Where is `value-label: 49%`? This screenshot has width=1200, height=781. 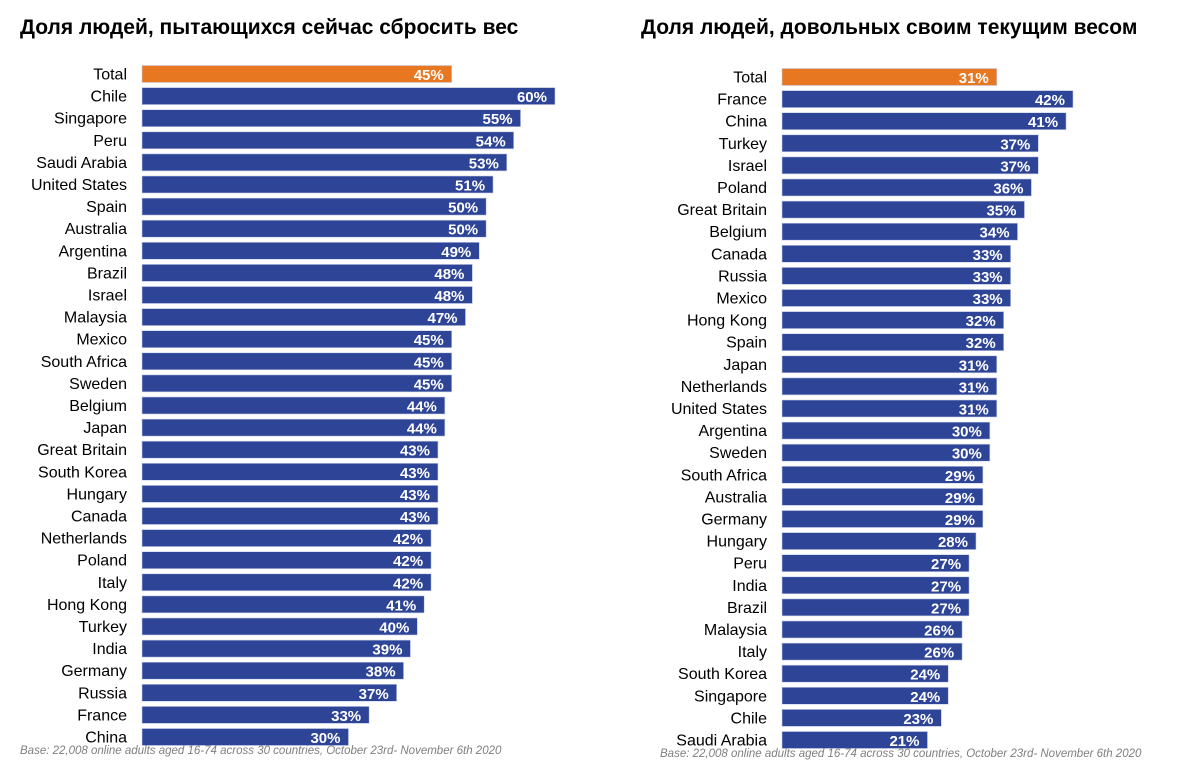
value-label: 49% is located at coordinates (456, 252).